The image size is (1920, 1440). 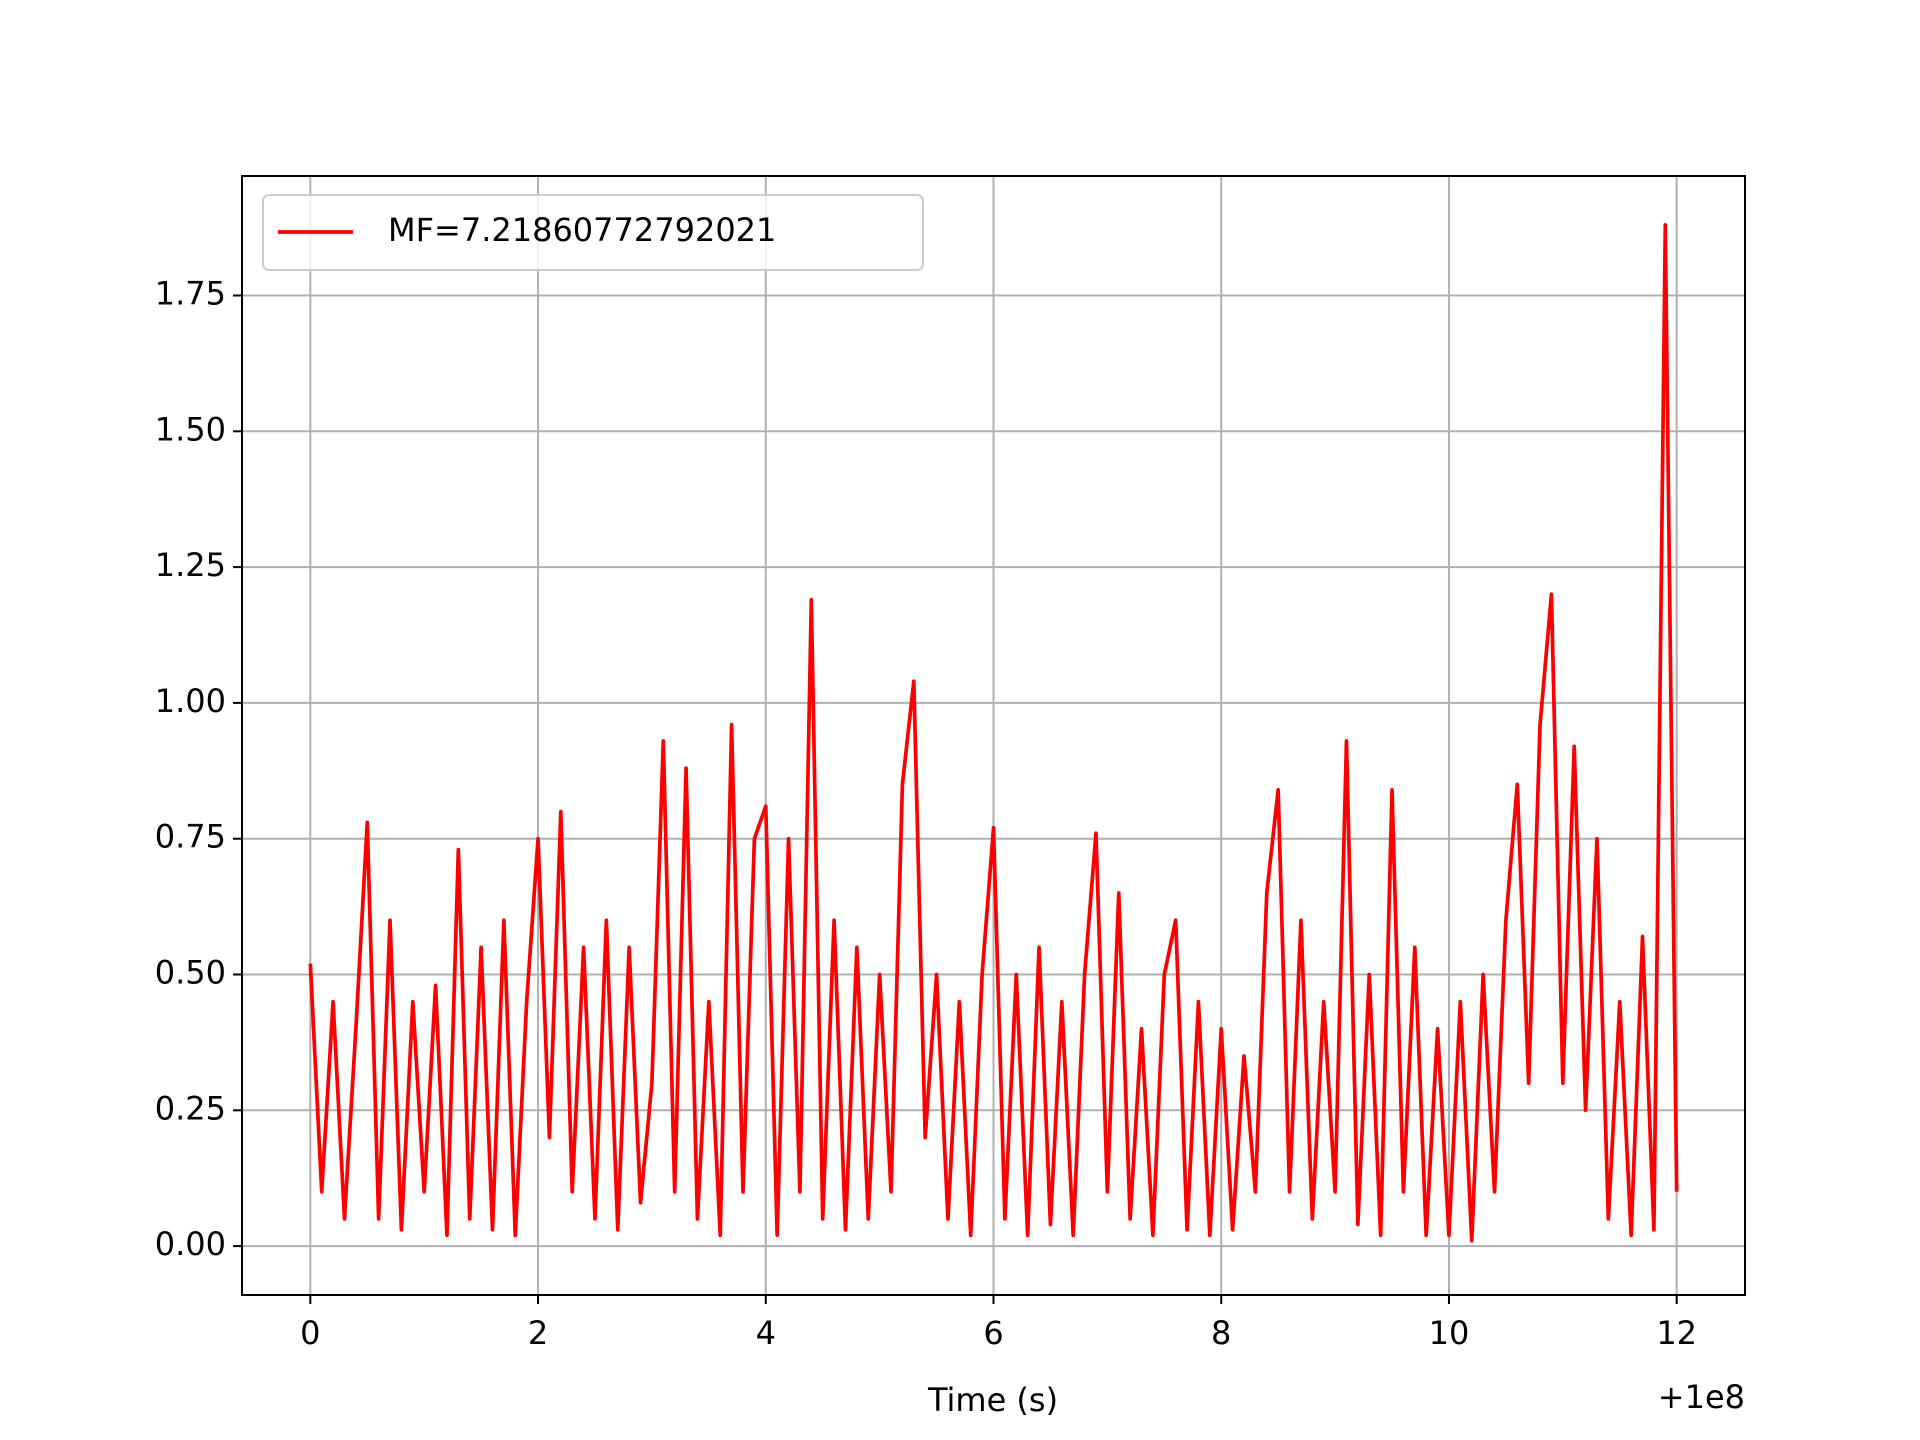 I want to click on x-tick-label: 12, so click(x=1676, y=1333).